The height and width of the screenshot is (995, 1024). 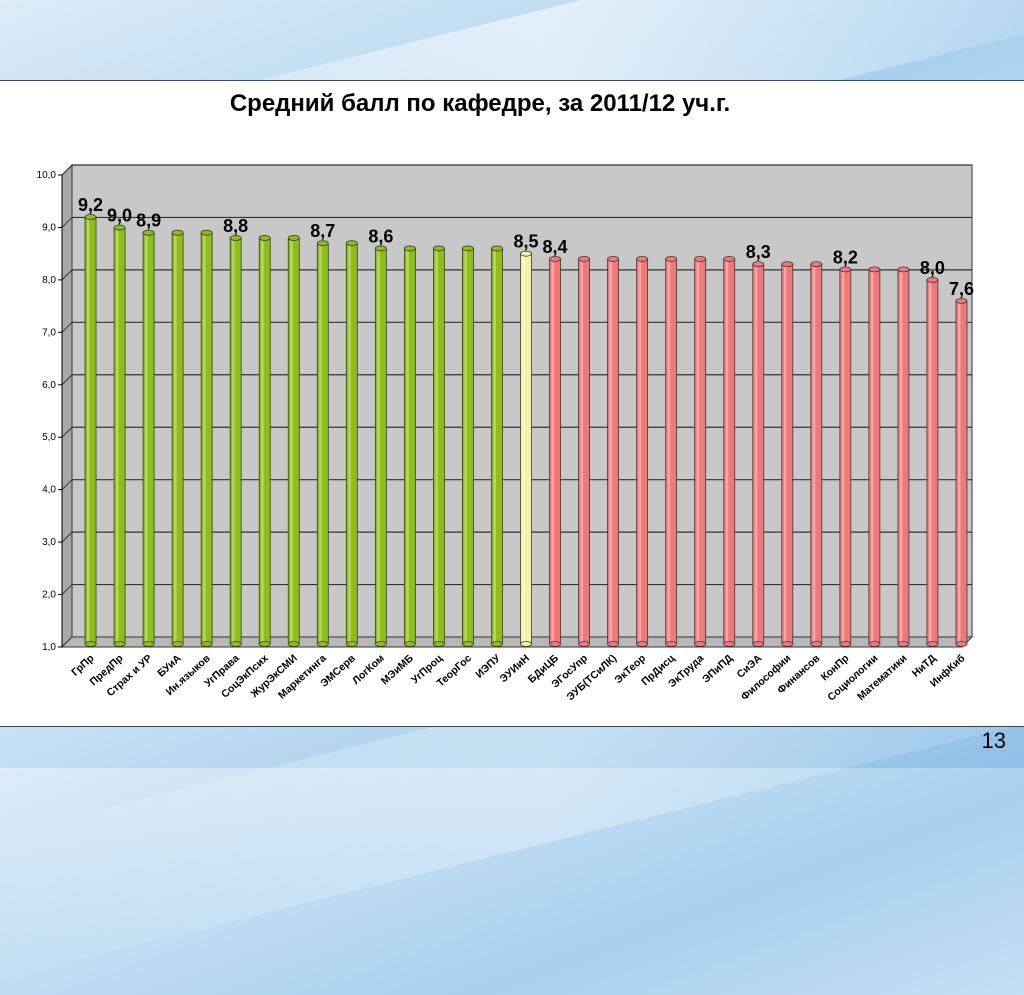 What do you see at coordinates (322, 231) in the screenshot?
I see `data-label: 8,7` at bounding box center [322, 231].